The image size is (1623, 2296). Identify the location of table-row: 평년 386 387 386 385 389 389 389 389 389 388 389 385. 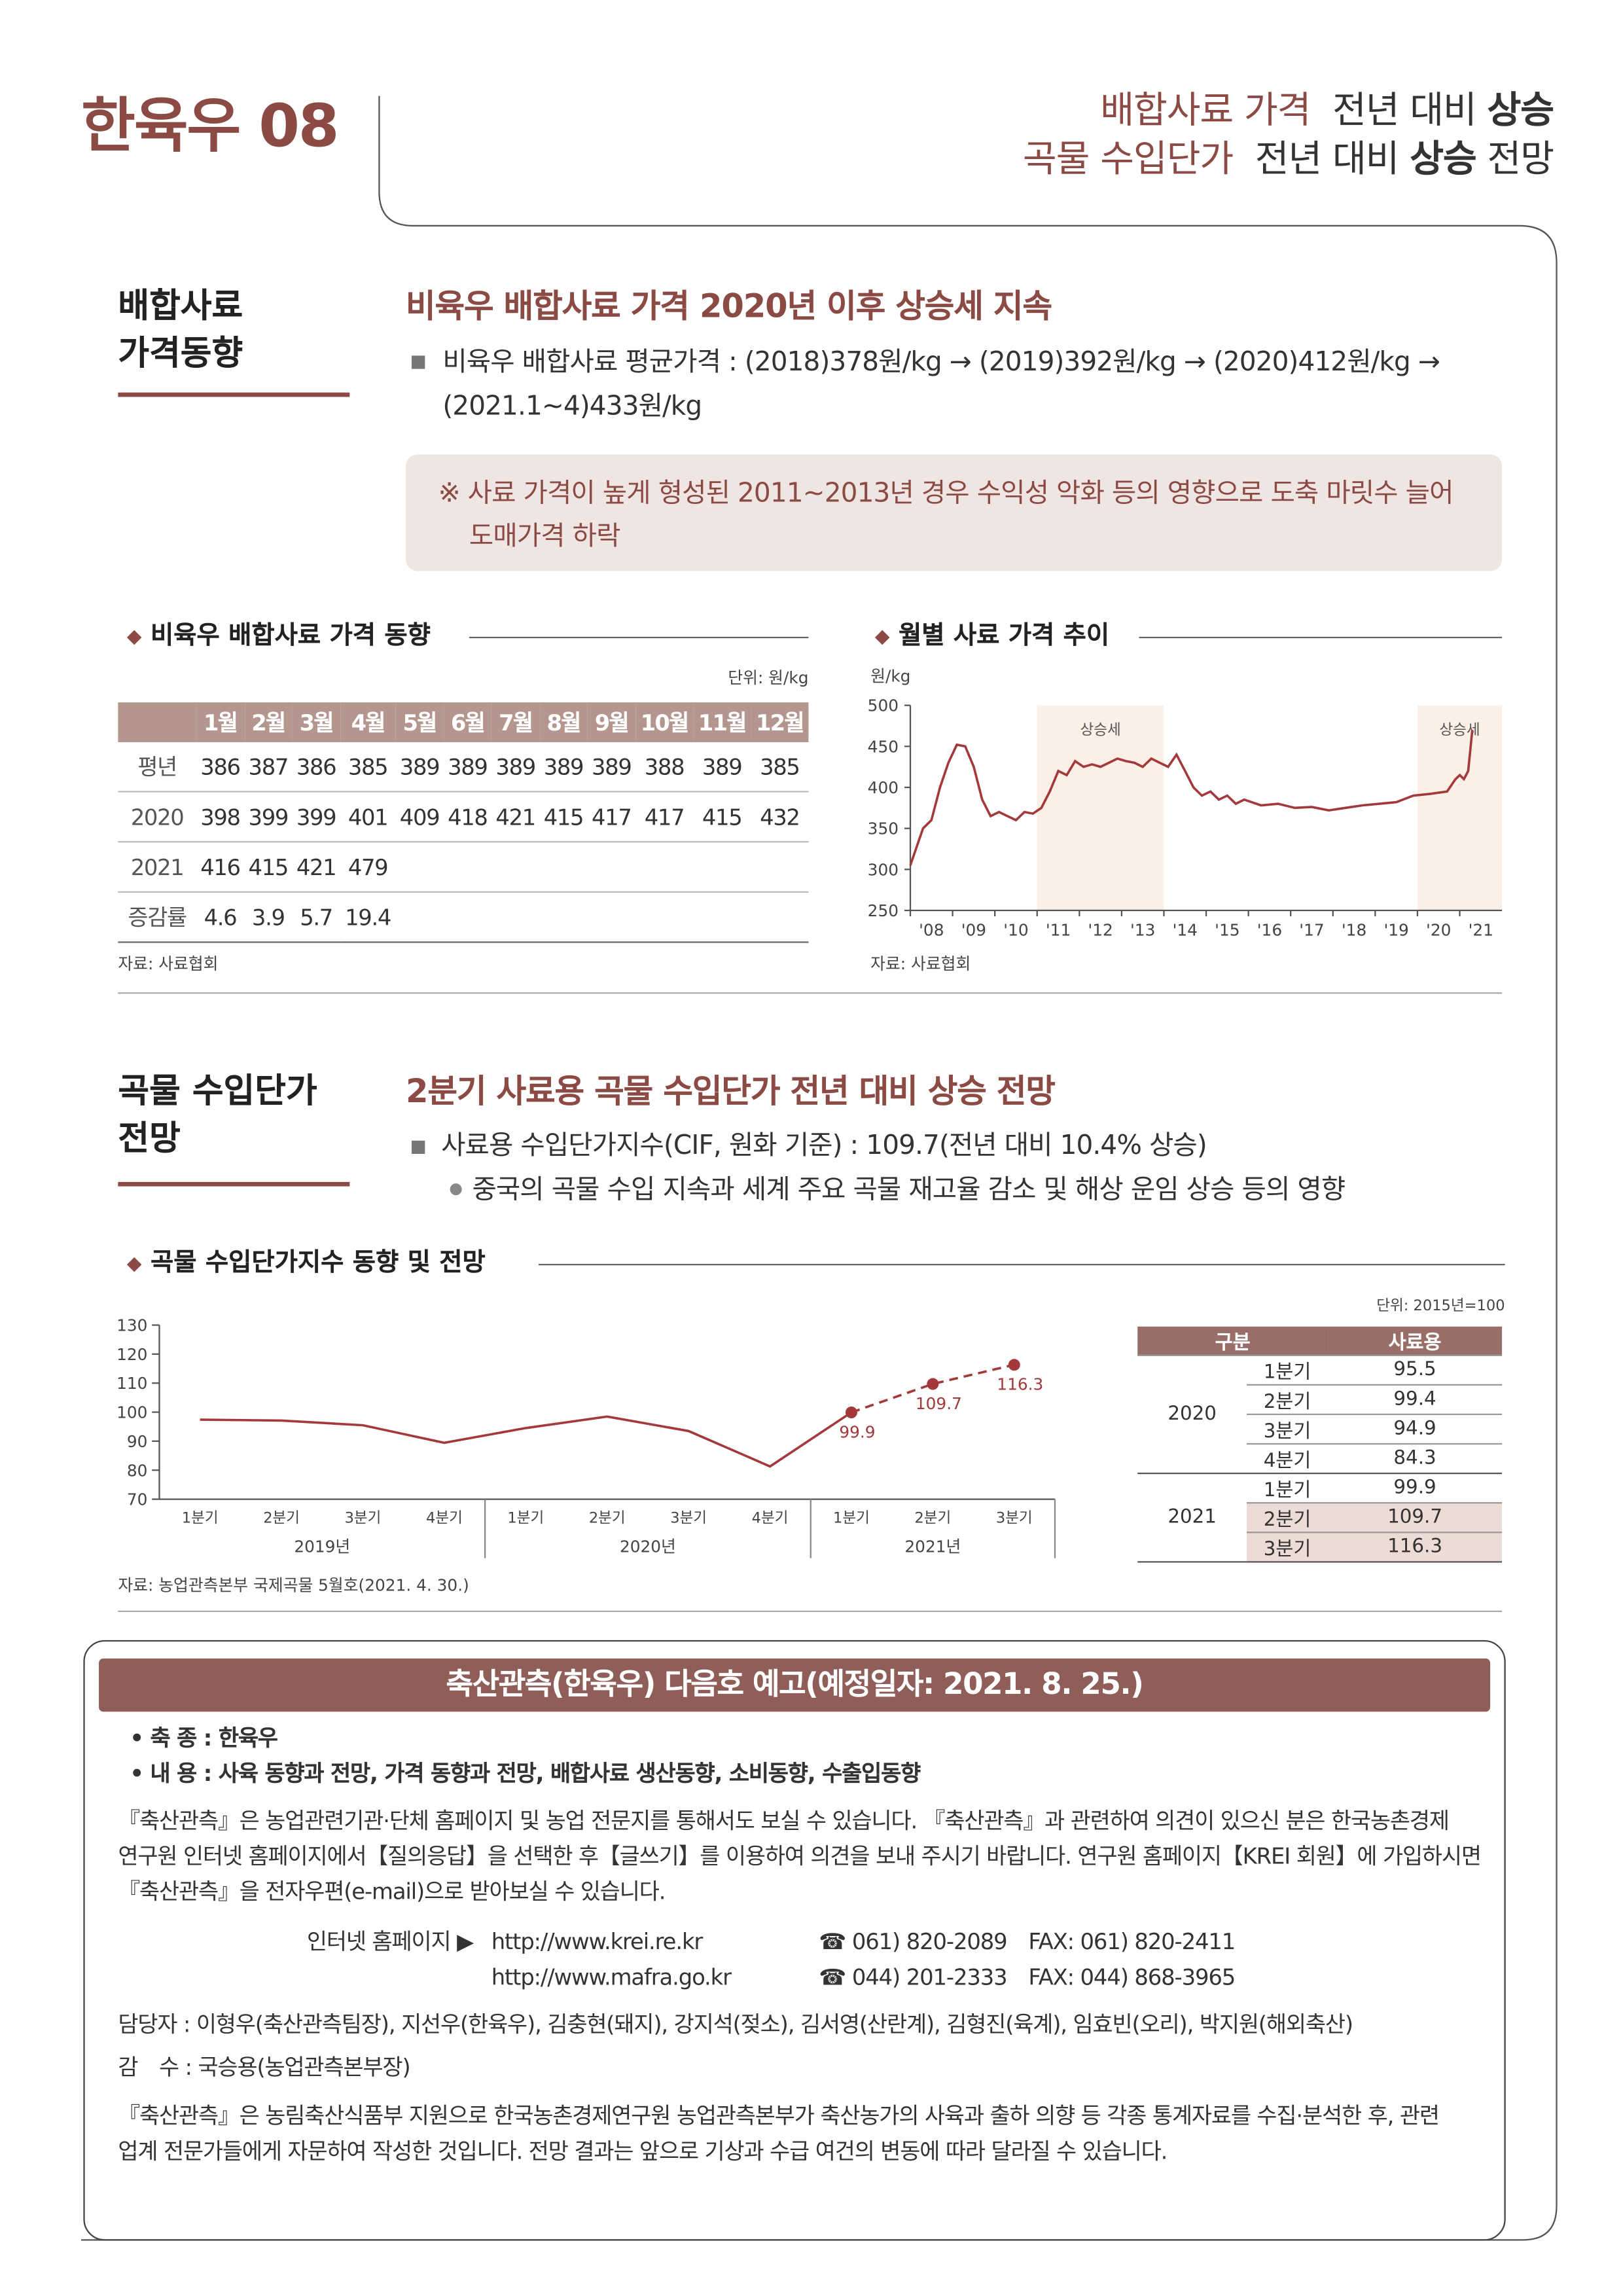
(463, 767).